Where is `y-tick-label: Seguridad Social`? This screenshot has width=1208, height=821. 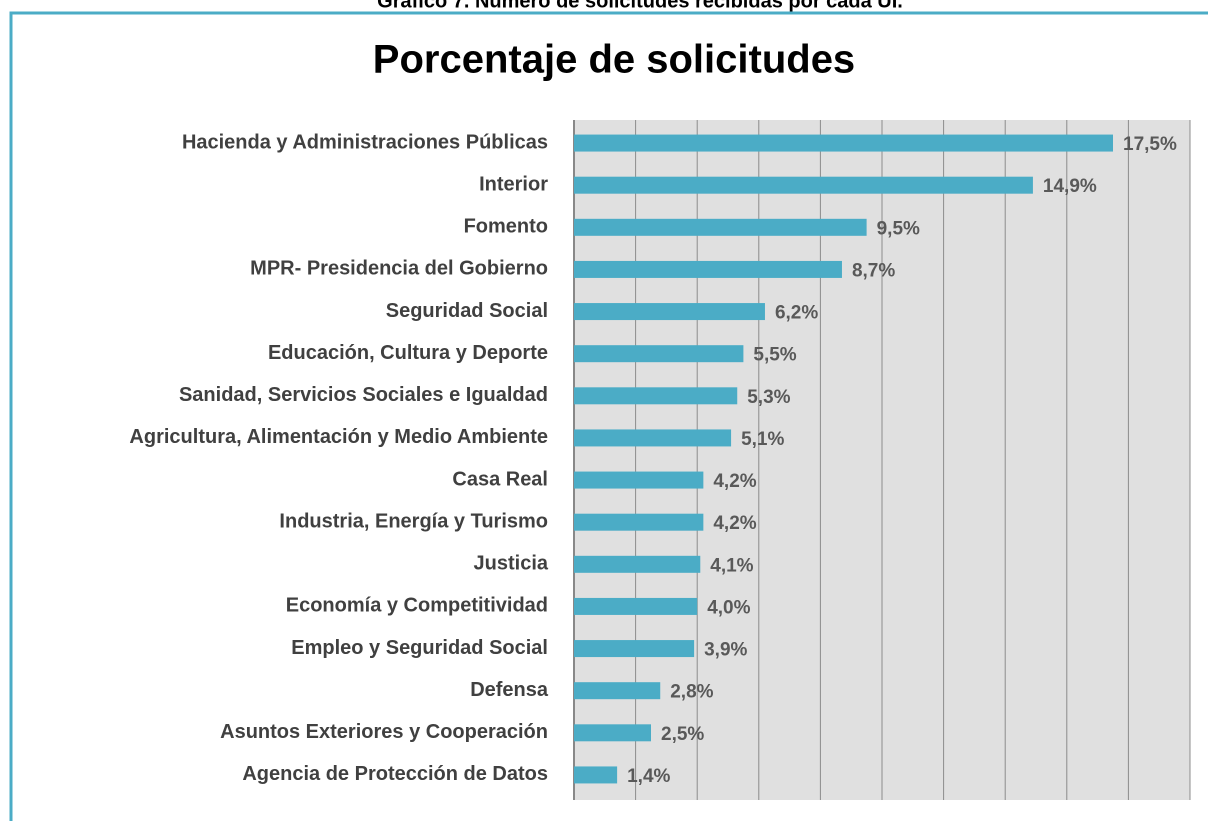 y-tick-label: Seguridad Social is located at coordinates (467, 311).